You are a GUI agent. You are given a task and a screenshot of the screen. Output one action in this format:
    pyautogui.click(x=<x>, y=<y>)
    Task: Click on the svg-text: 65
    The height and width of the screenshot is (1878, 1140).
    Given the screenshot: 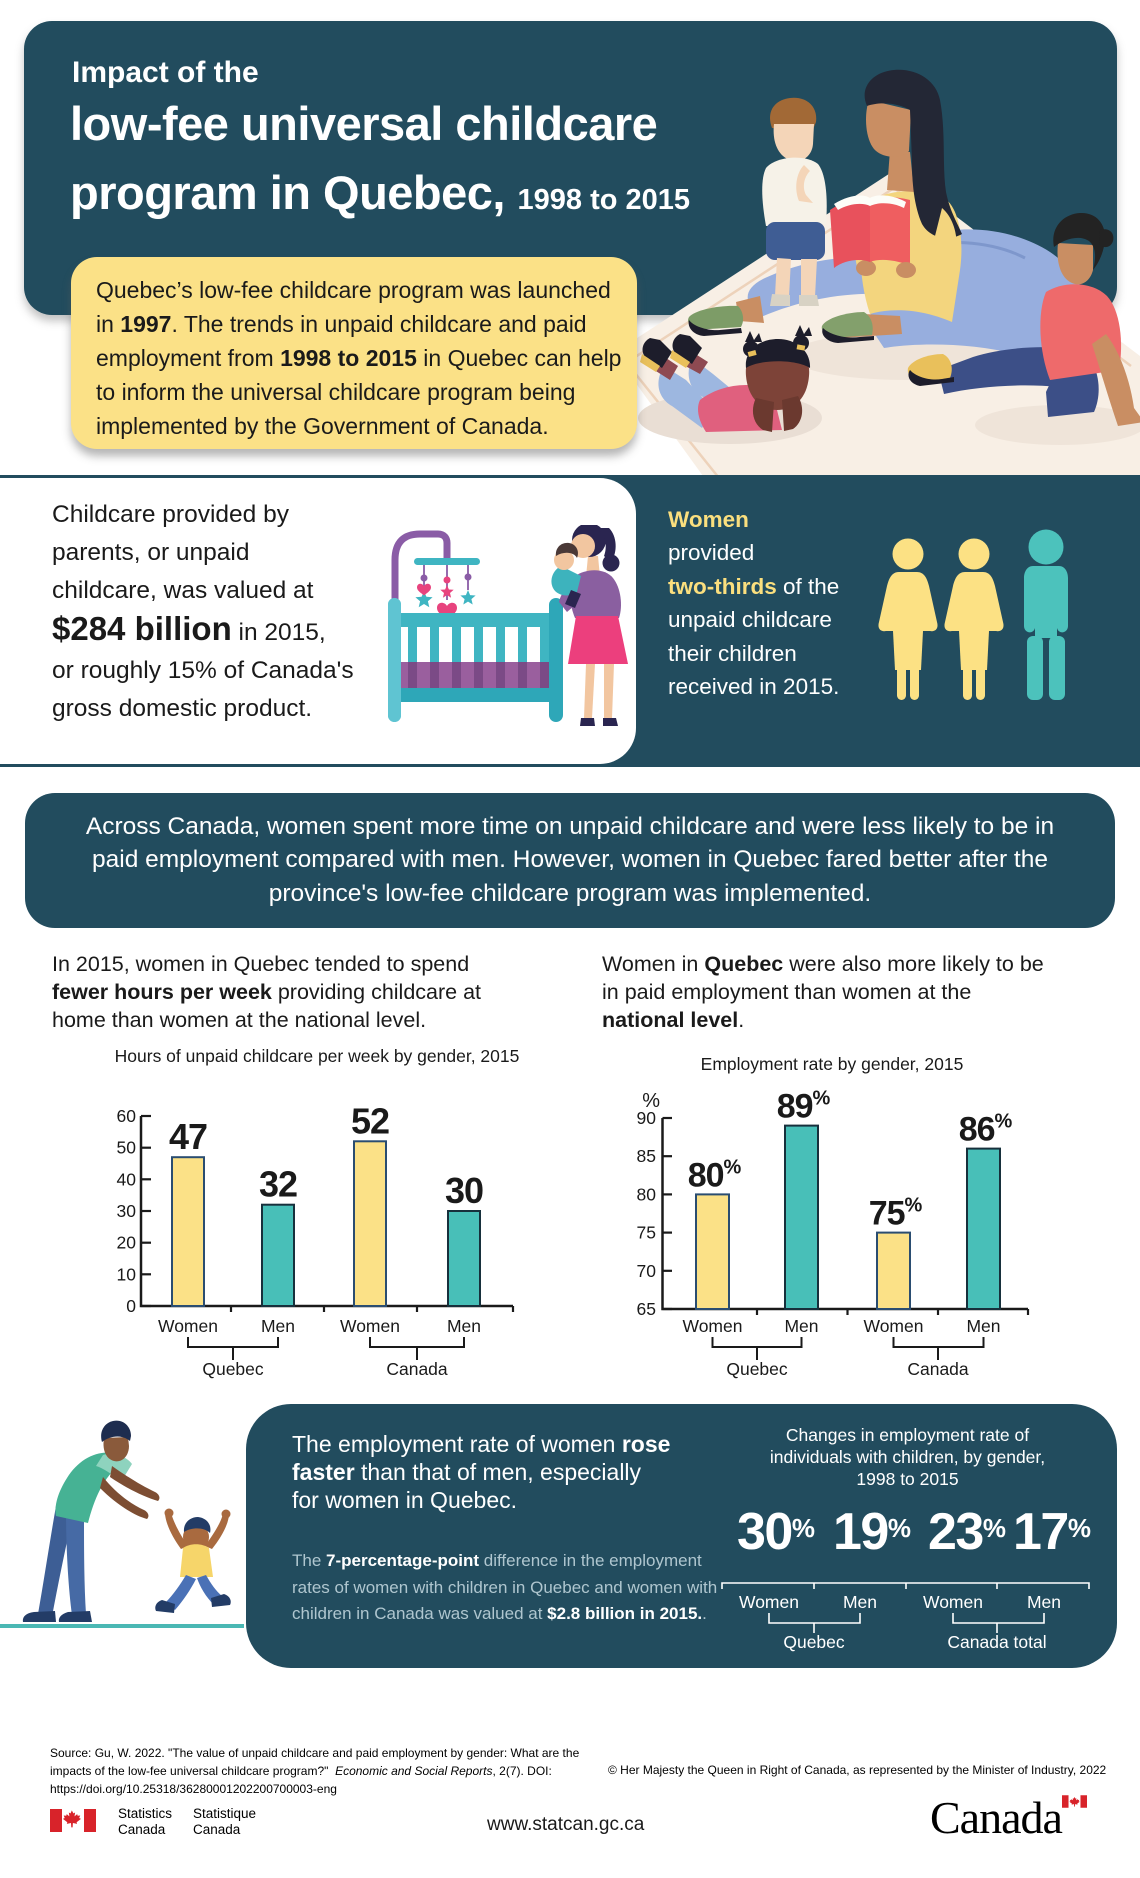 What is the action you would take?
    pyautogui.click(x=646, y=1309)
    